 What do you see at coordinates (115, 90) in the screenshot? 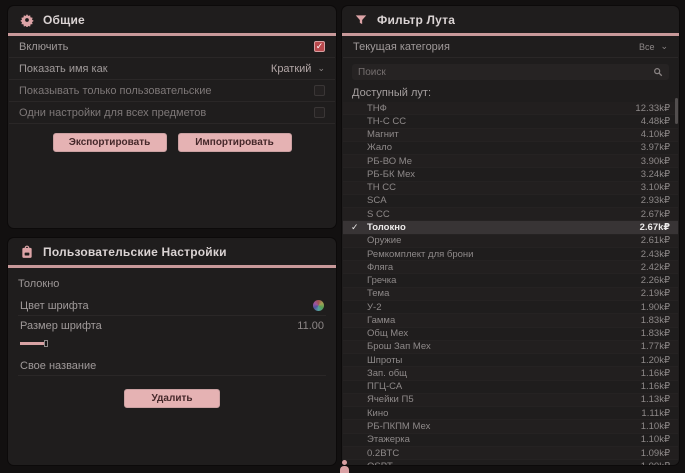
I see `user-only-label: Показывать только пользовательские` at bounding box center [115, 90].